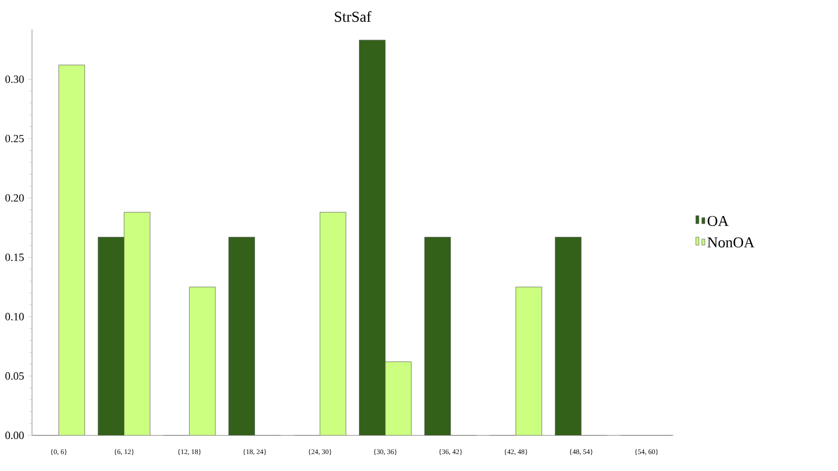 The width and height of the screenshot is (838, 471). I want to click on chart-title: StrSaf, so click(353, 16).